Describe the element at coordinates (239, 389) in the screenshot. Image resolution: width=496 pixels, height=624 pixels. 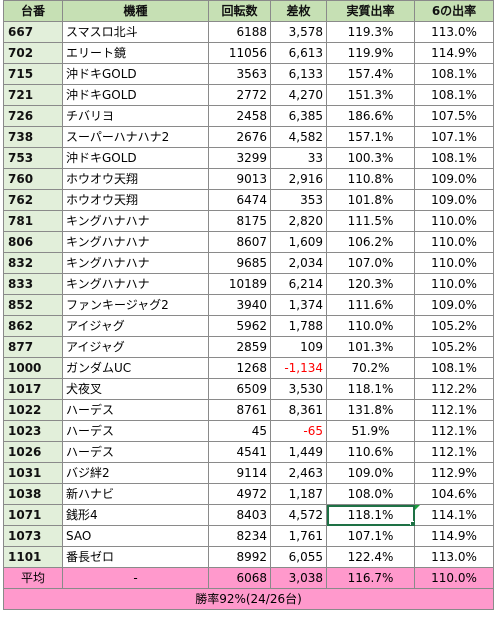
I see `cell-spins: 6509` at that location.